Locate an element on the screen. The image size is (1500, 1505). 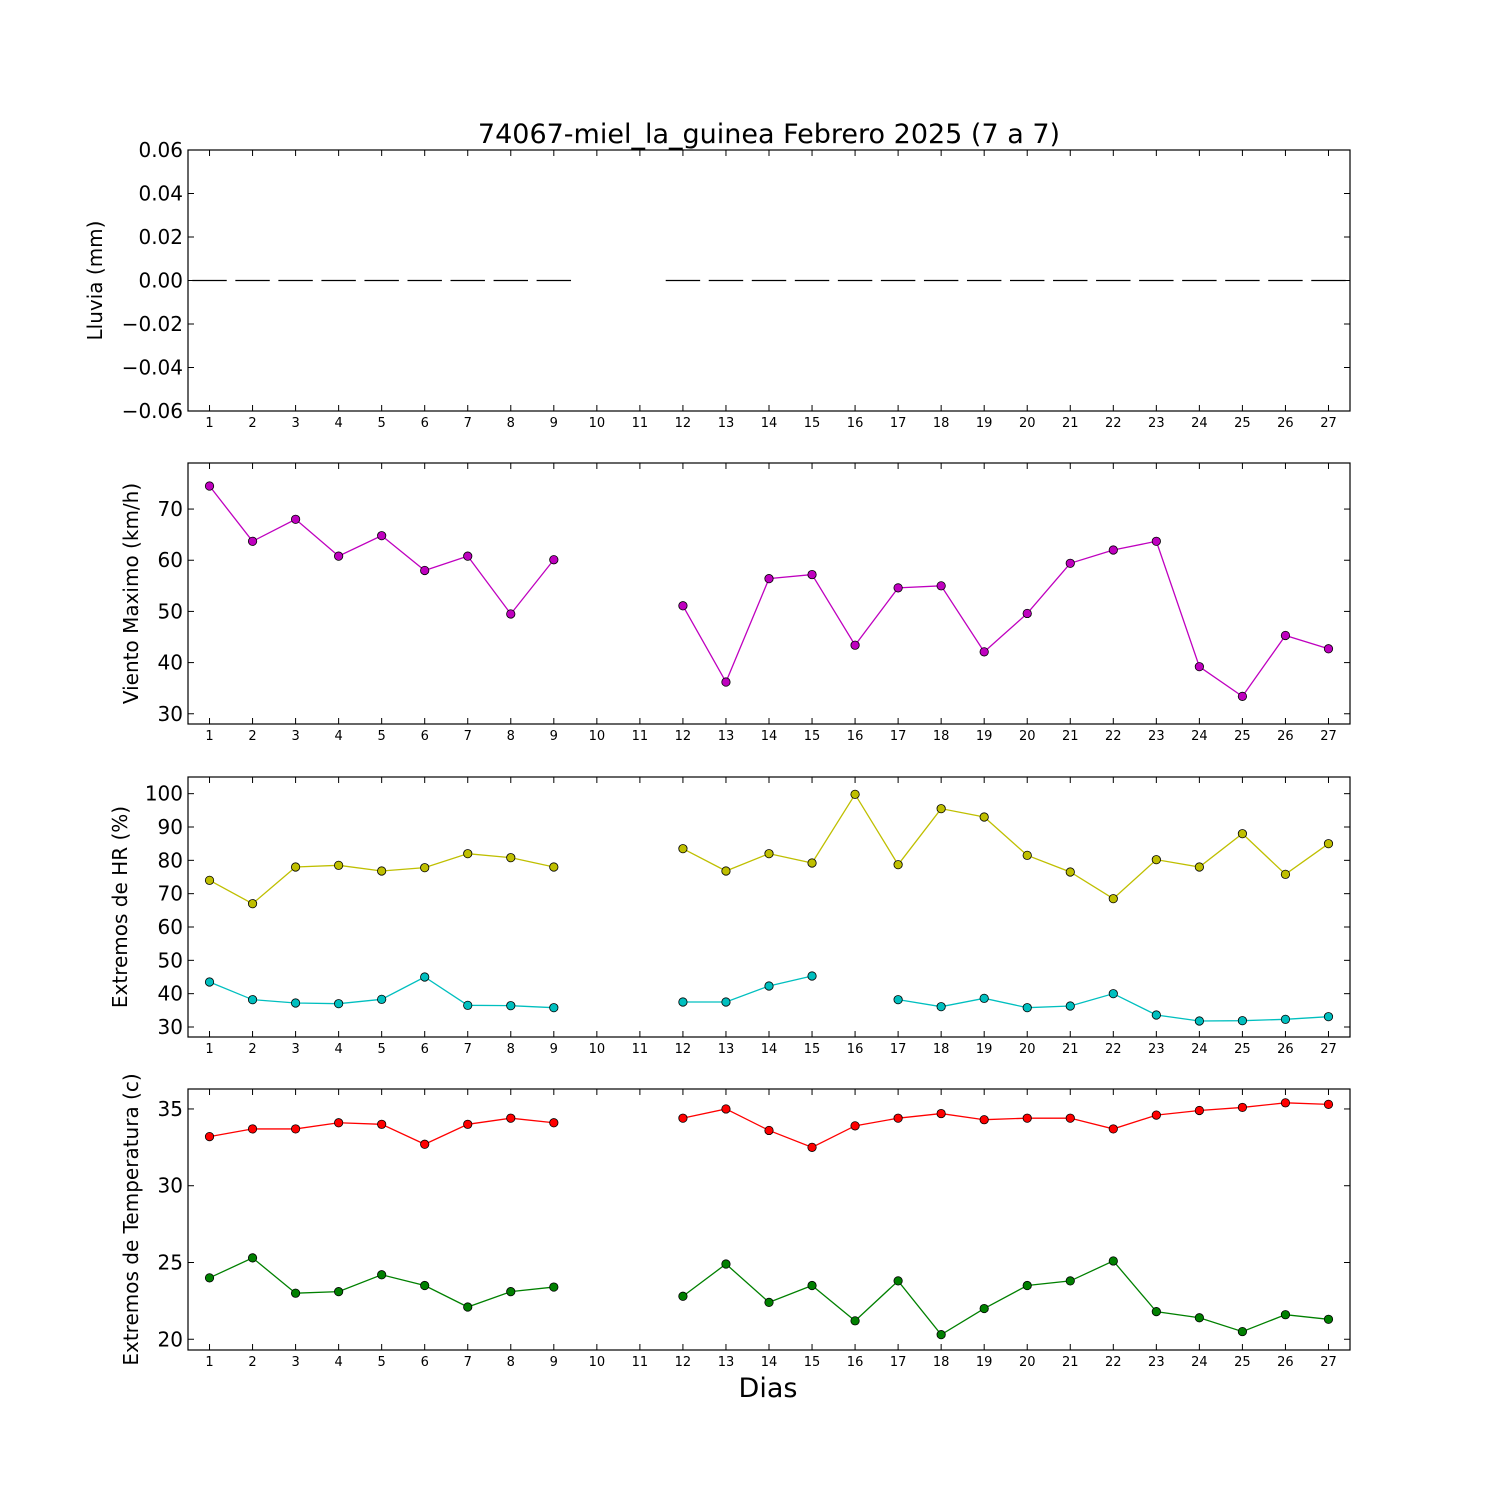
humidity-xtick-label: 4 is located at coordinates (338, 1049).